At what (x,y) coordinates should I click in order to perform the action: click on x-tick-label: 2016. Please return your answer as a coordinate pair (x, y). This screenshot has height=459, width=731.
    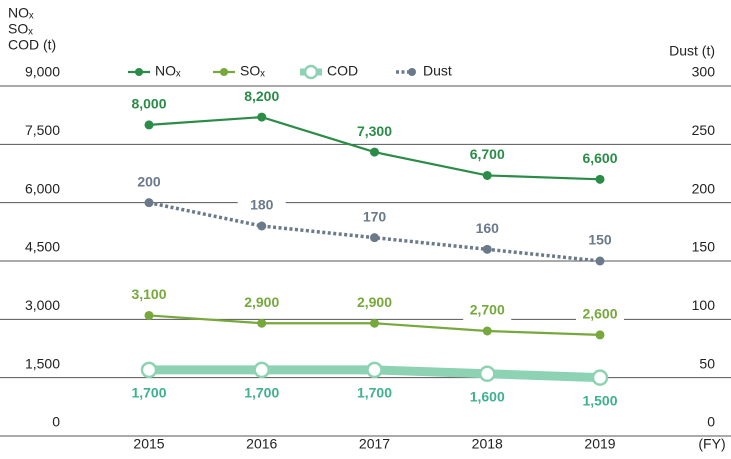
    Looking at the image, I should click on (261, 444).